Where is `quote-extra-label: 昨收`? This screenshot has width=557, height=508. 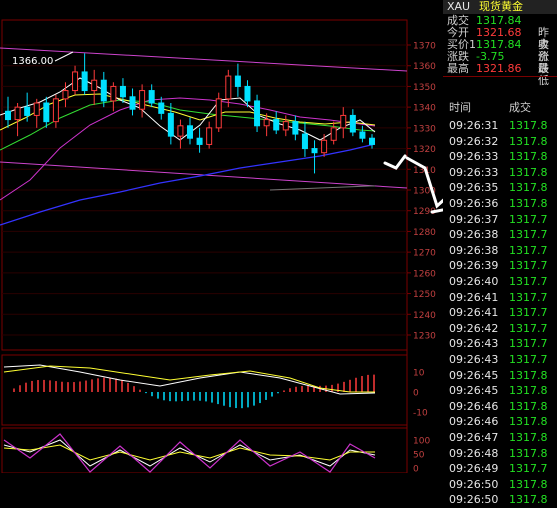 quote-extra-label: 昨收 is located at coordinates (543, 38).